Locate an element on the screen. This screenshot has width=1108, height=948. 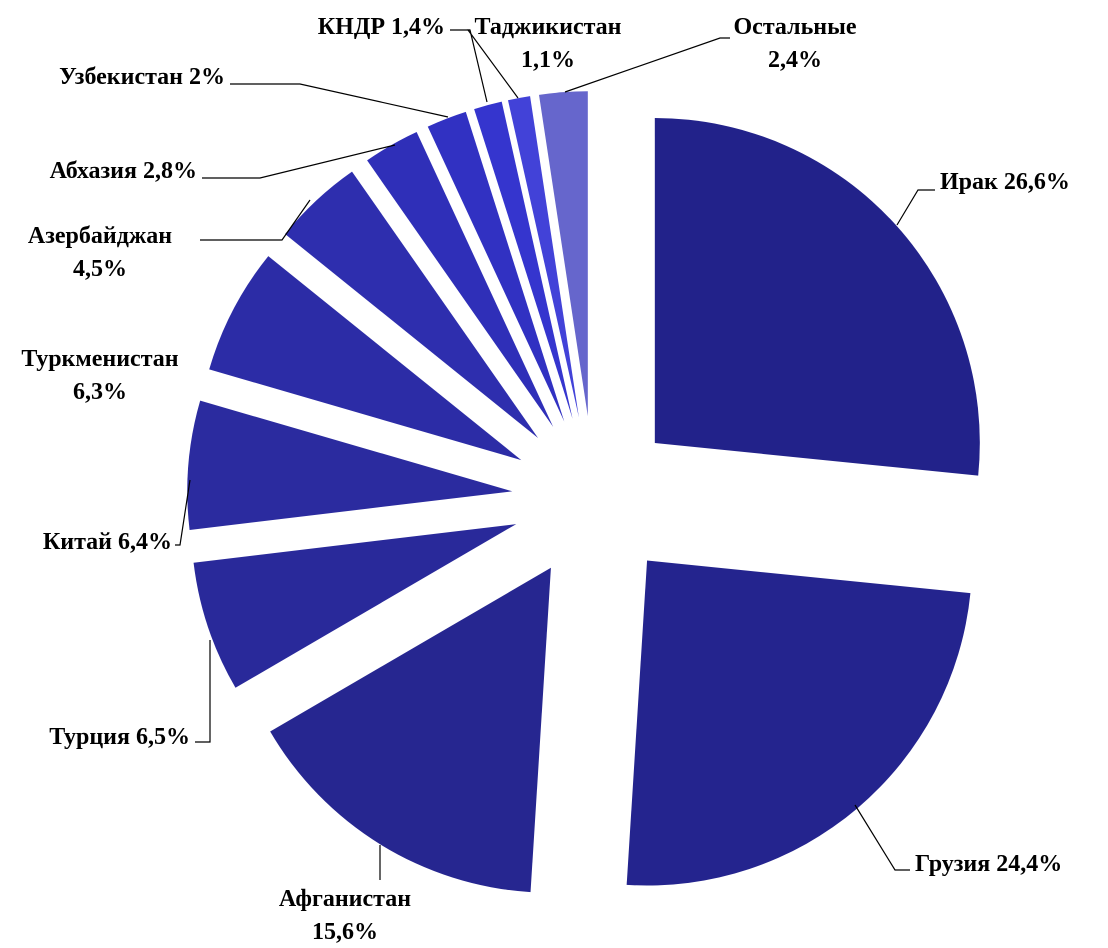
slice-label: Азербайджан 4,5% is located at coordinates (100, 252).